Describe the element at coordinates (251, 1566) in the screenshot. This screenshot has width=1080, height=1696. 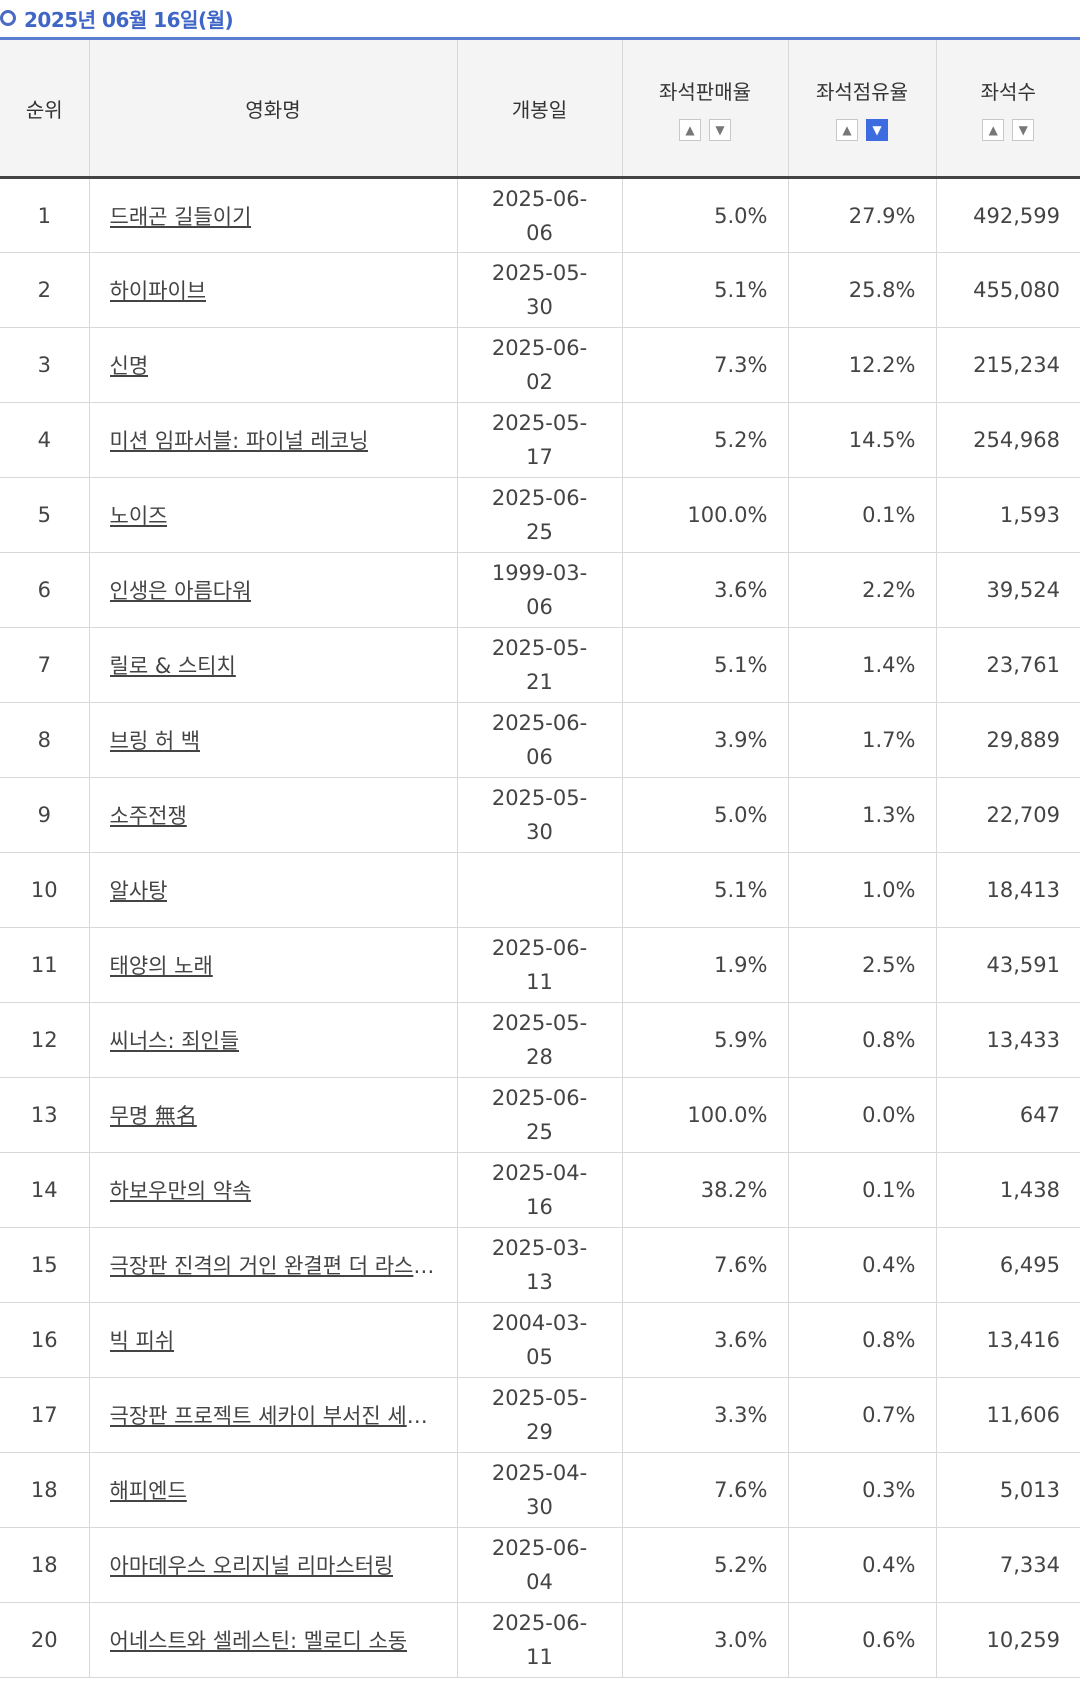
I see `movie-title-link: 아마데우스 오리지널 리마스터링` at that location.